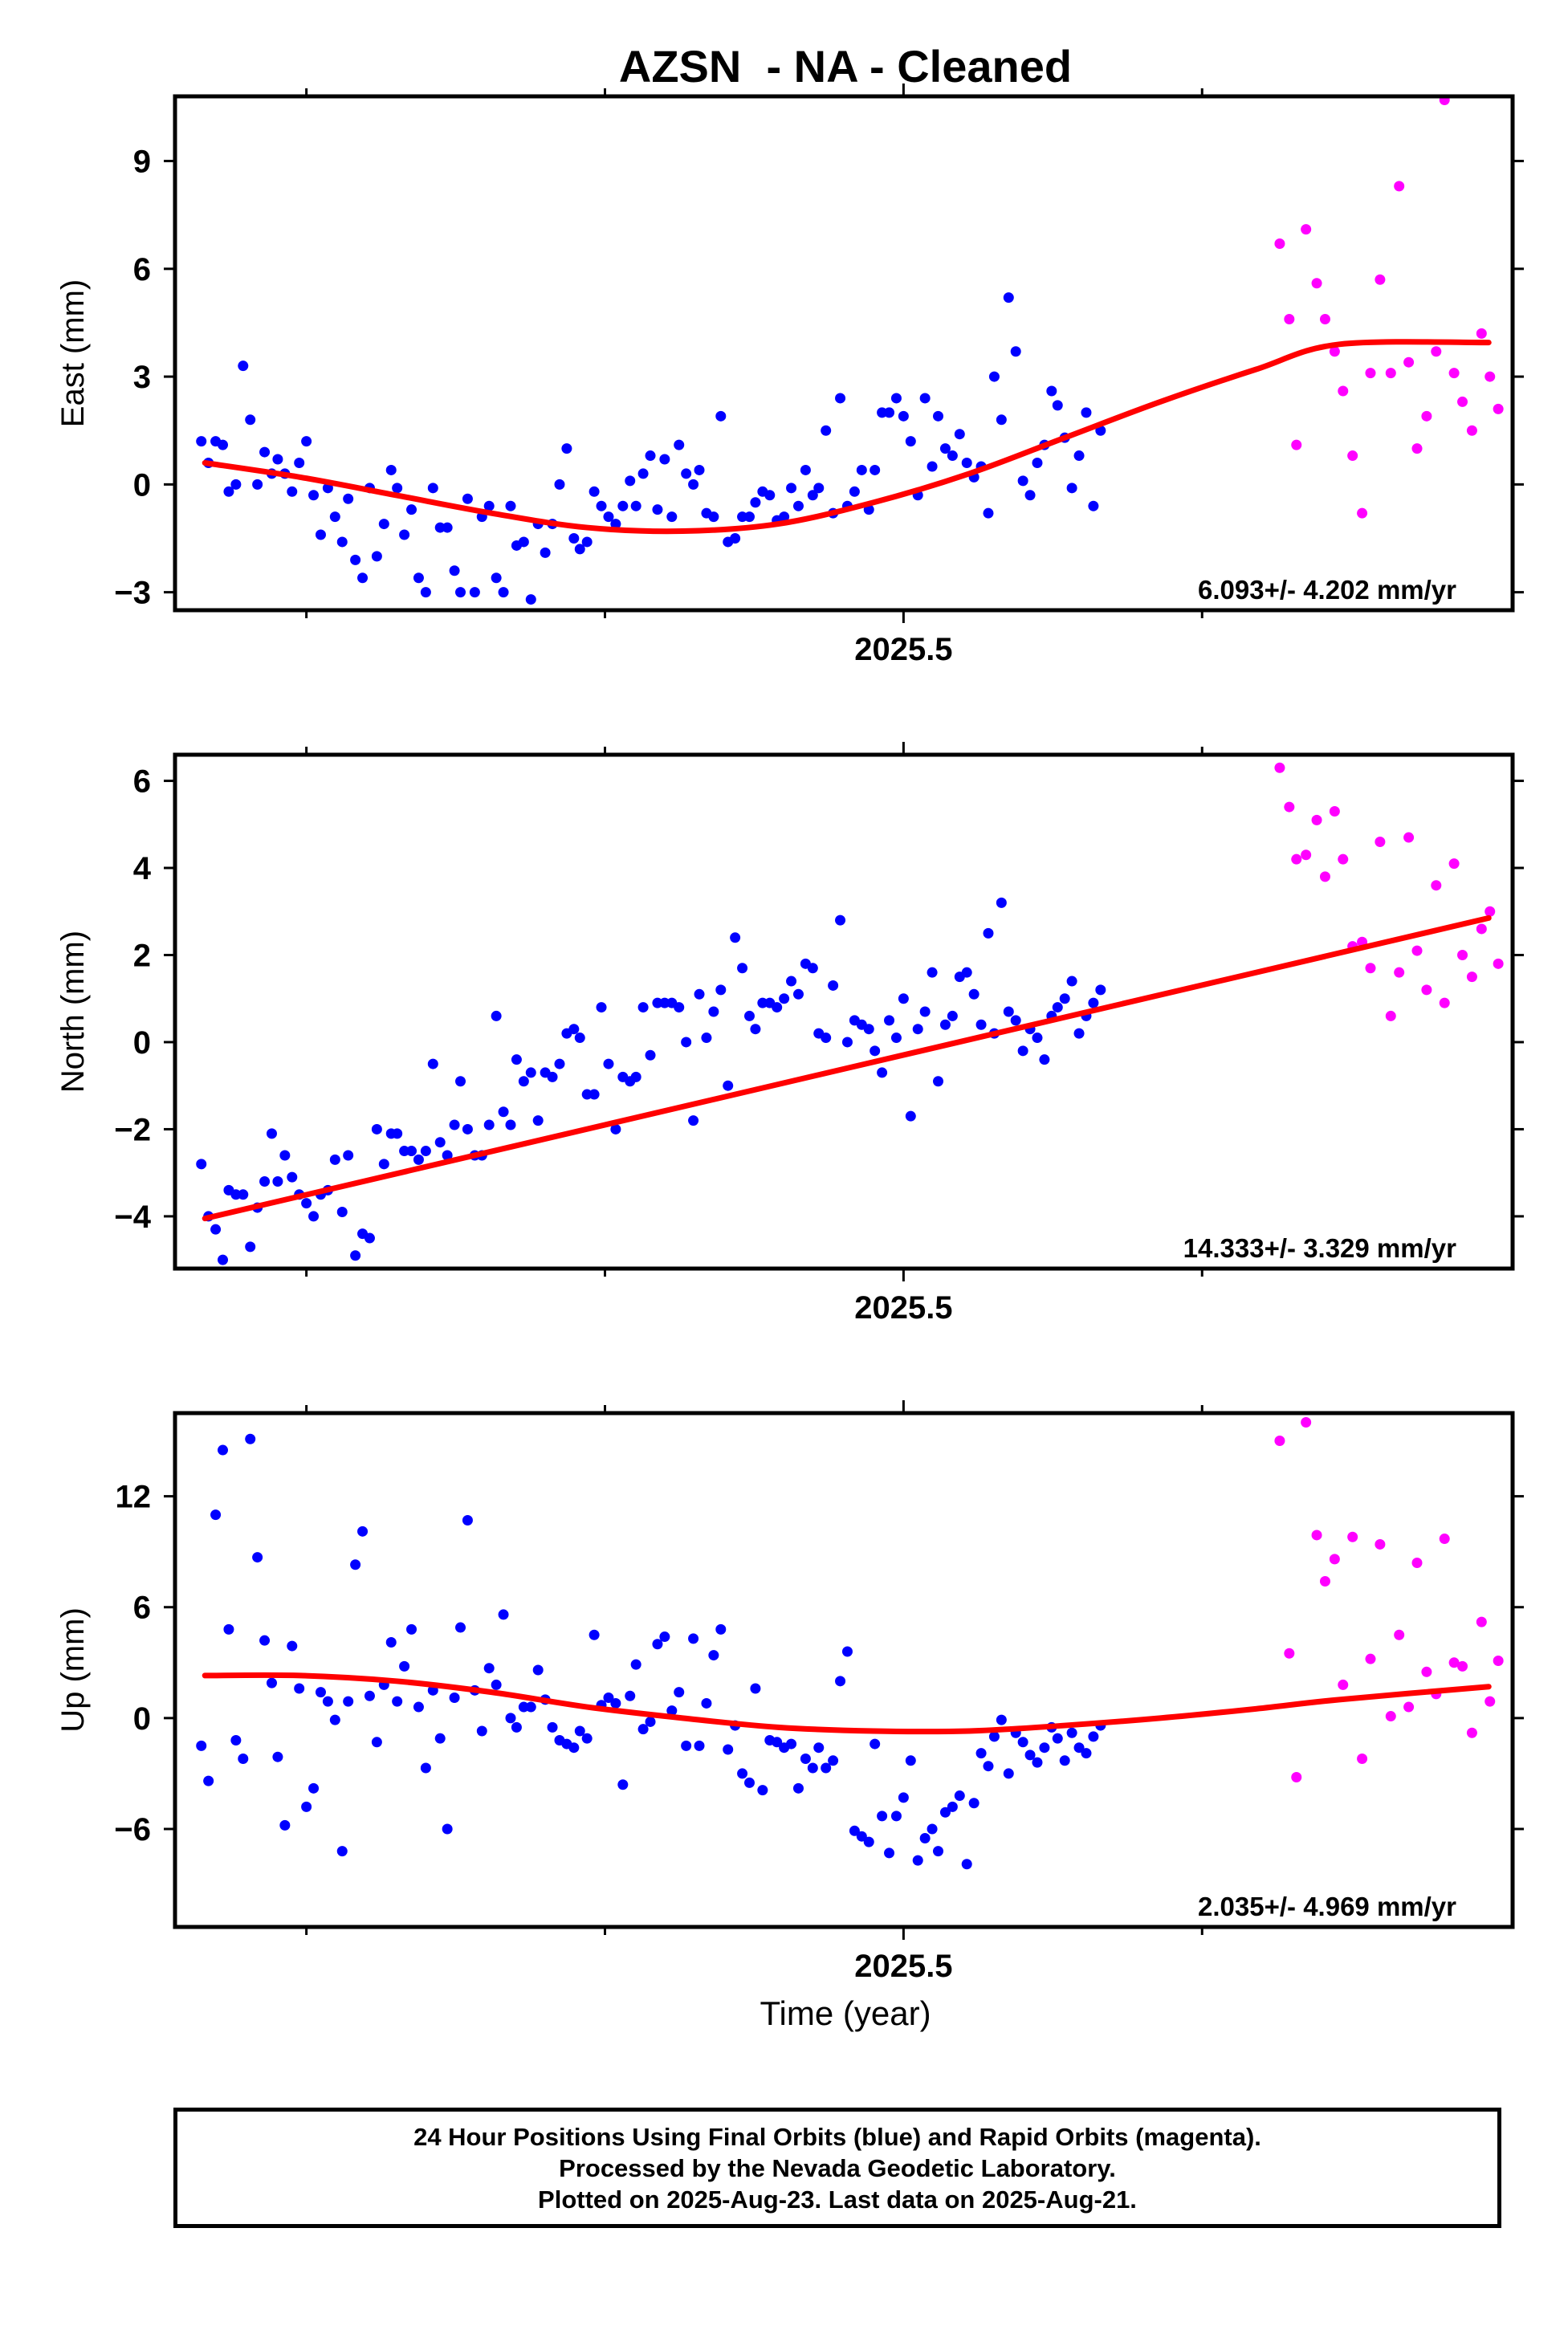 The image size is (1568, 2330). I want to click on rate-annotation: 14.333+/- 3.329 mm/yr, so click(1319, 1248).